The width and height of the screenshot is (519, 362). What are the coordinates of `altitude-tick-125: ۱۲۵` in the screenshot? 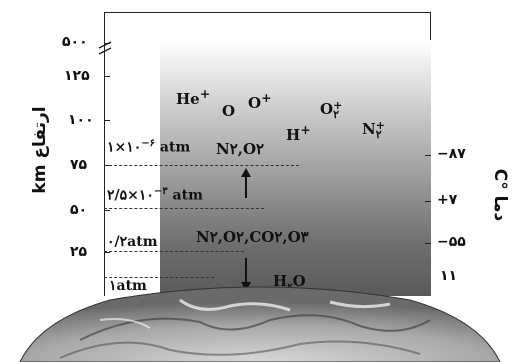 It's located at (77, 76).